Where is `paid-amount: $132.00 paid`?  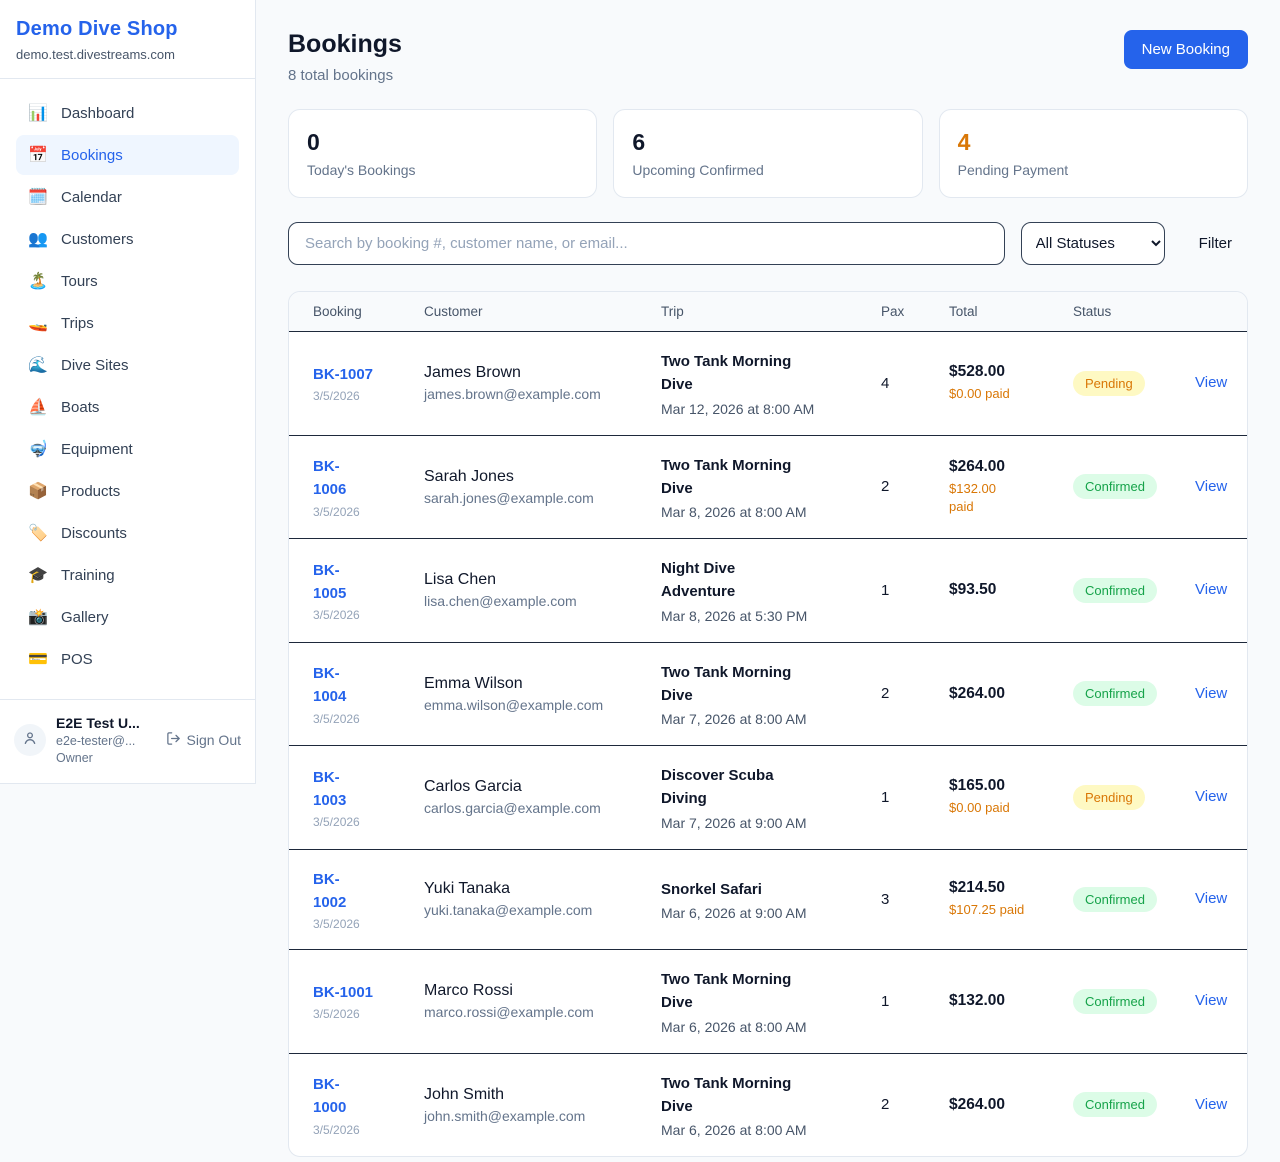 paid-amount: $132.00 paid is located at coordinates (972, 497).